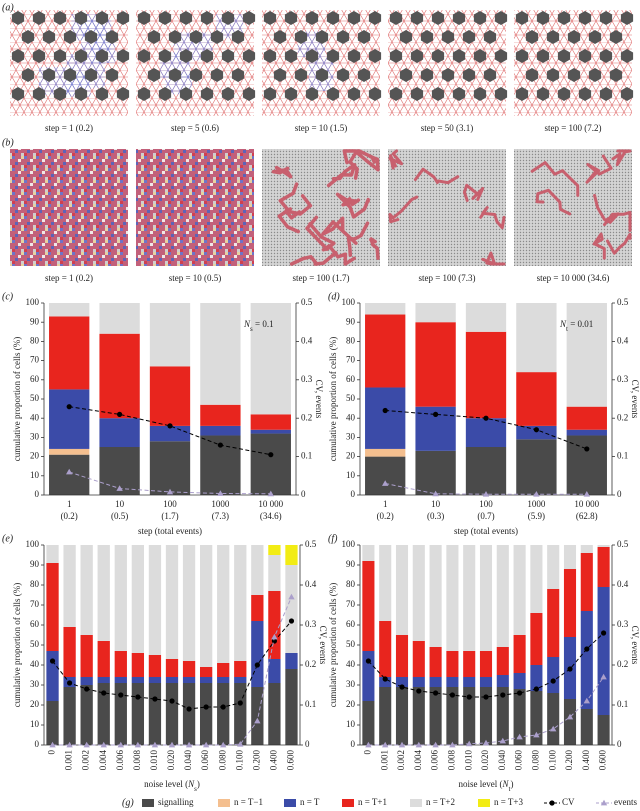 The image size is (640, 811). What do you see at coordinates (447, 63) in the screenshot?
I see `lattice-background` at bounding box center [447, 63].